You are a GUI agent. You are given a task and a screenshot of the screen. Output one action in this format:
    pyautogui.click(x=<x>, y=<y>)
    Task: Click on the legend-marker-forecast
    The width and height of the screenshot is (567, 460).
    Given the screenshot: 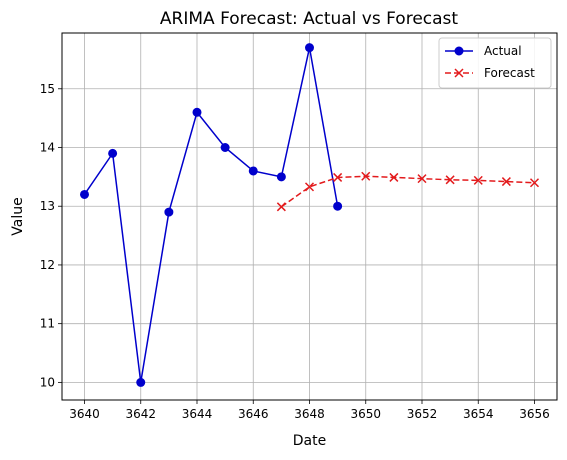 What is the action you would take?
    pyautogui.click(x=459, y=73)
    